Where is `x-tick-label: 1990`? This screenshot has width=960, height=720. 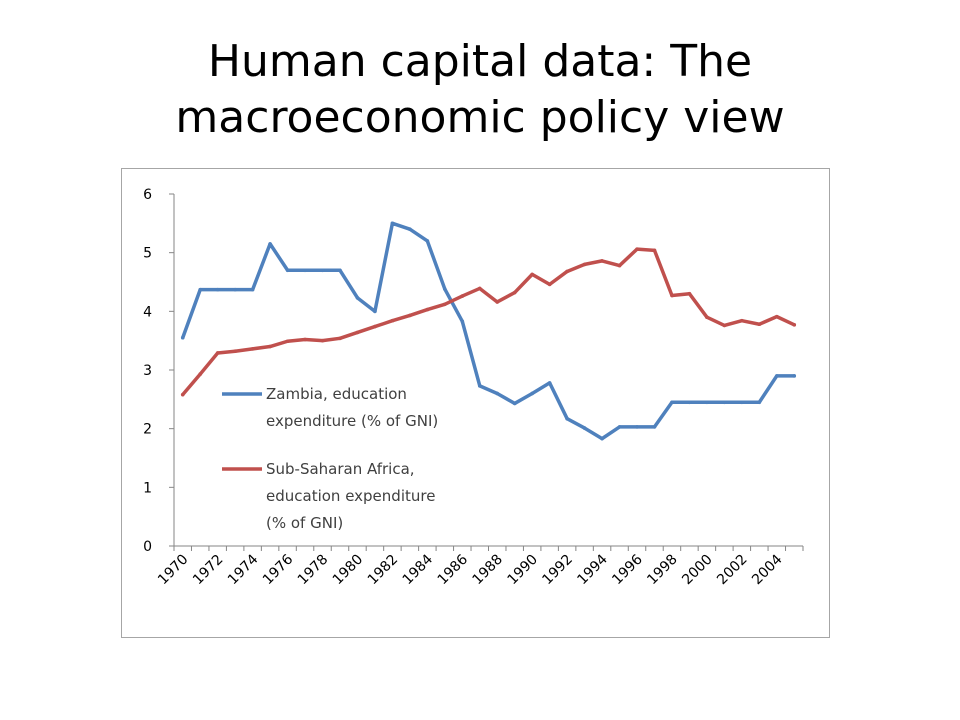
x-tick-label: 1990 is located at coordinates (522, 570).